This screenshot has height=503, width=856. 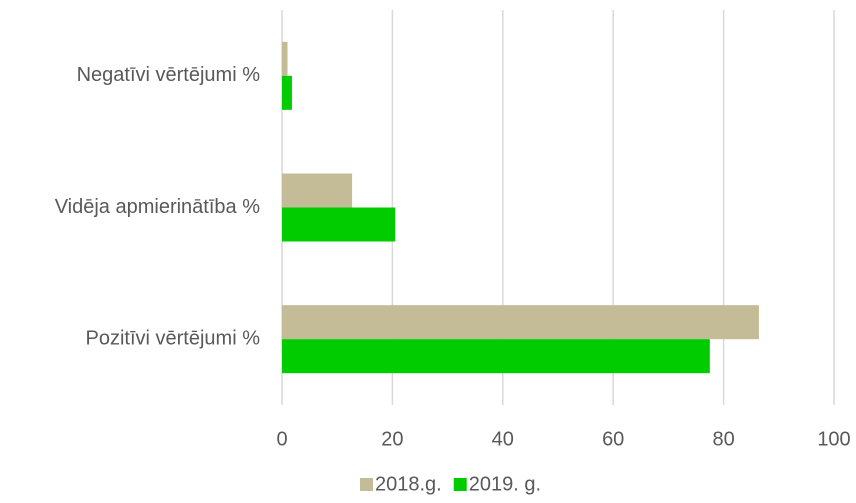 What do you see at coordinates (392, 439) in the screenshot?
I see `x-tick-label: 20` at bounding box center [392, 439].